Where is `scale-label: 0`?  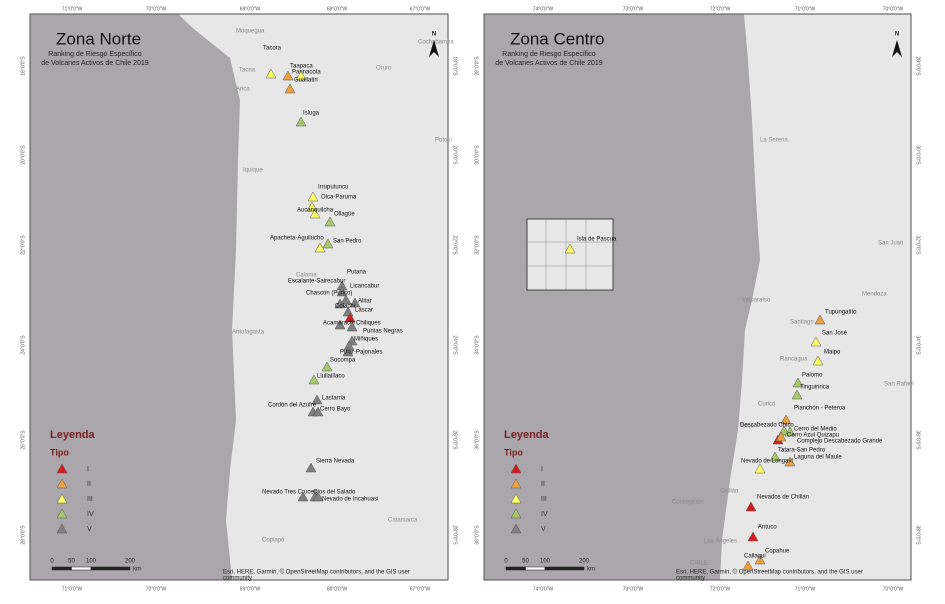 scale-label: 0 is located at coordinates (52, 562).